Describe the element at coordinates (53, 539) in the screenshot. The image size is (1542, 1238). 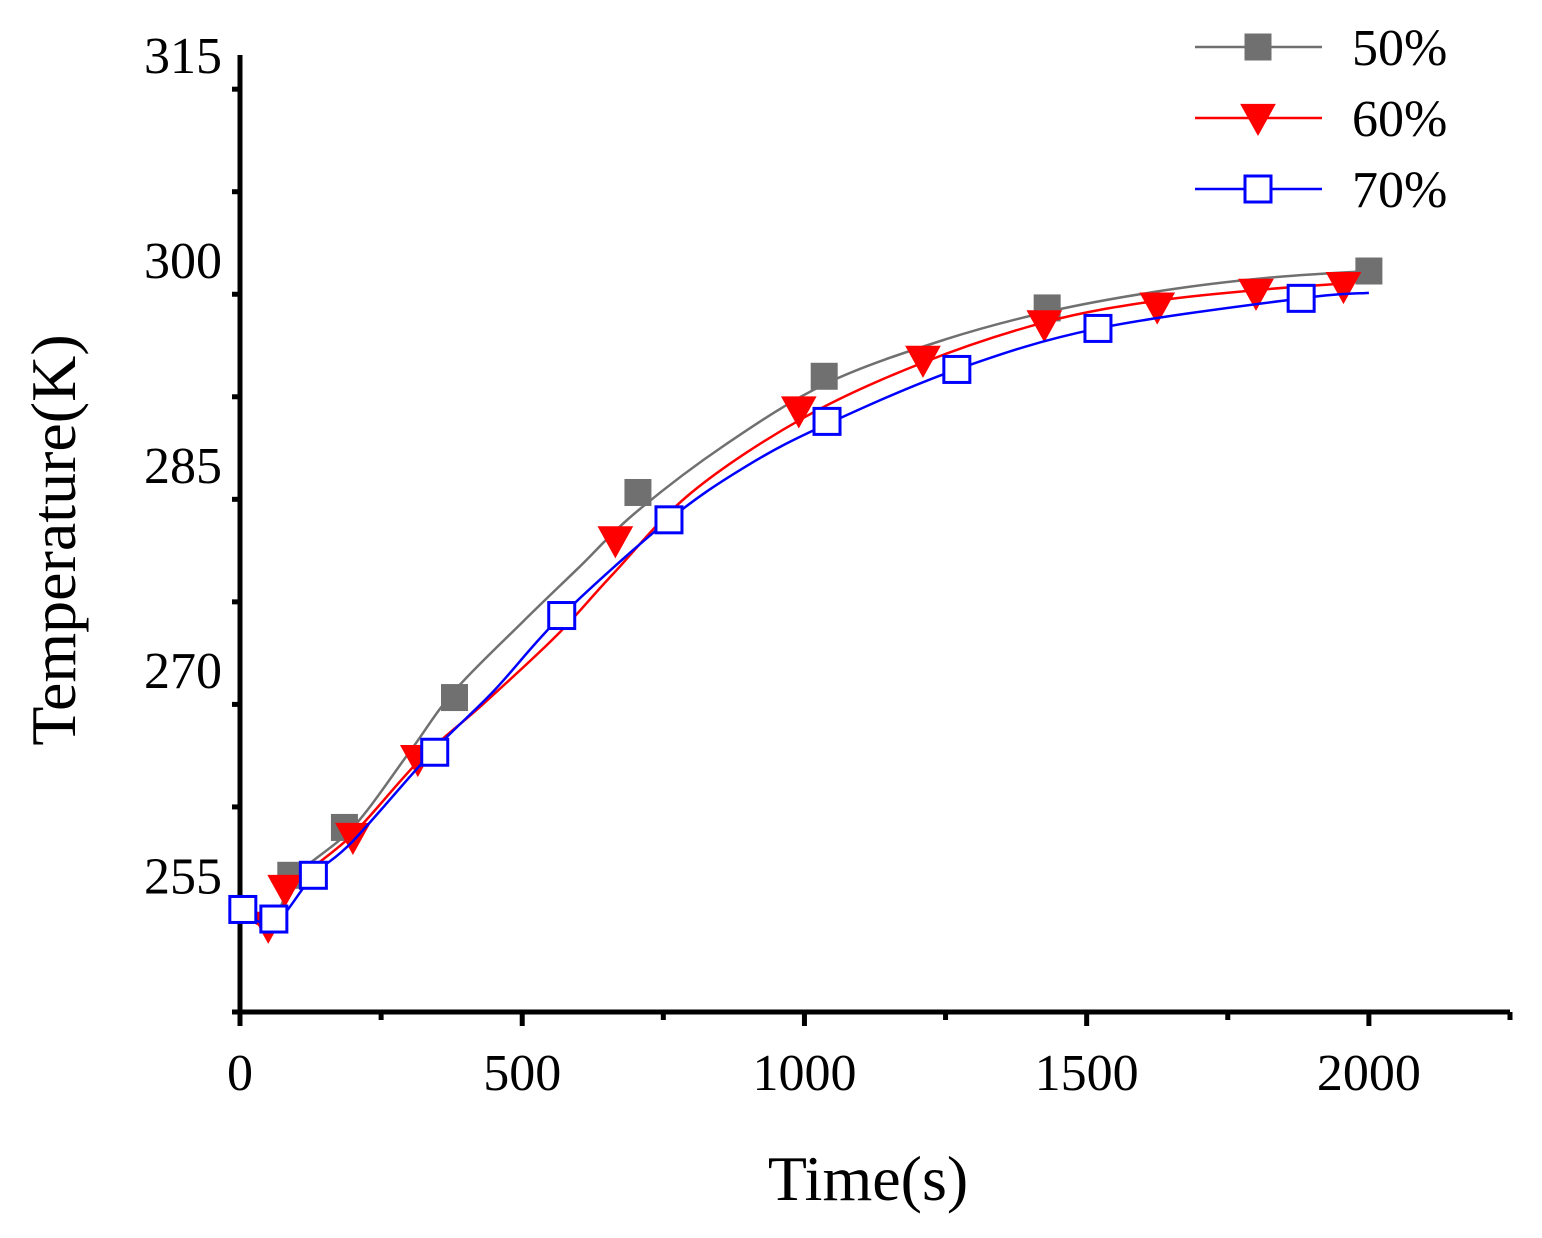
I see `y-axis-title: Temperature(K)` at that location.